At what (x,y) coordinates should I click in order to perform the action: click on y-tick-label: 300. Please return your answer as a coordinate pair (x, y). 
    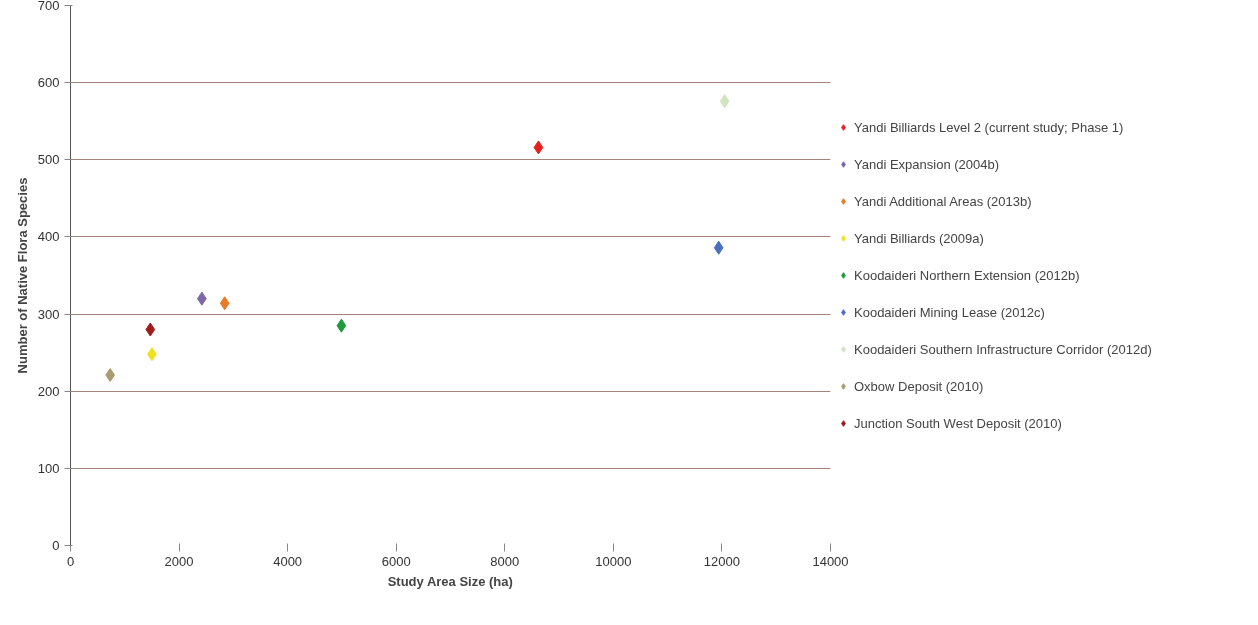
    Looking at the image, I should click on (48, 314).